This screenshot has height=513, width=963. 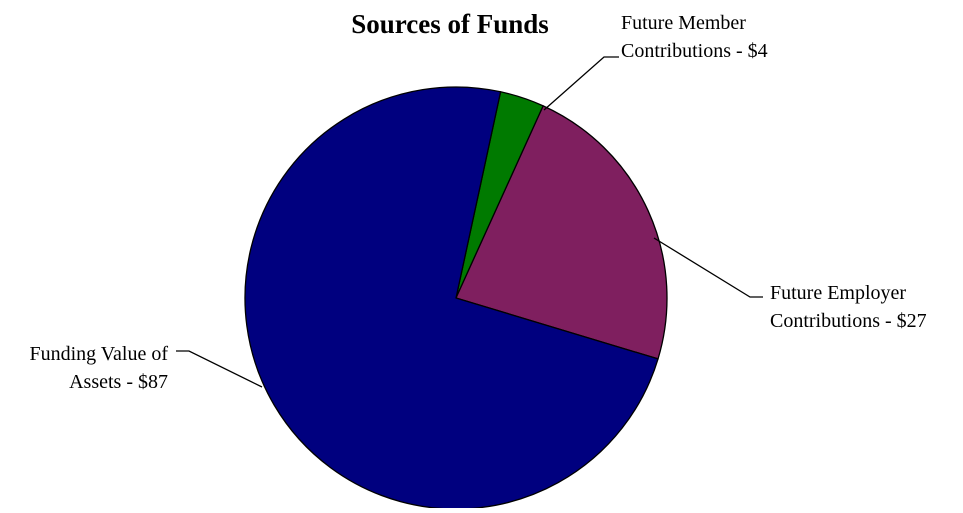 What do you see at coordinates (708, 267) in the screenshot?
I see `leader-line-future-employer-contributions` at bounding box center [708, 267].